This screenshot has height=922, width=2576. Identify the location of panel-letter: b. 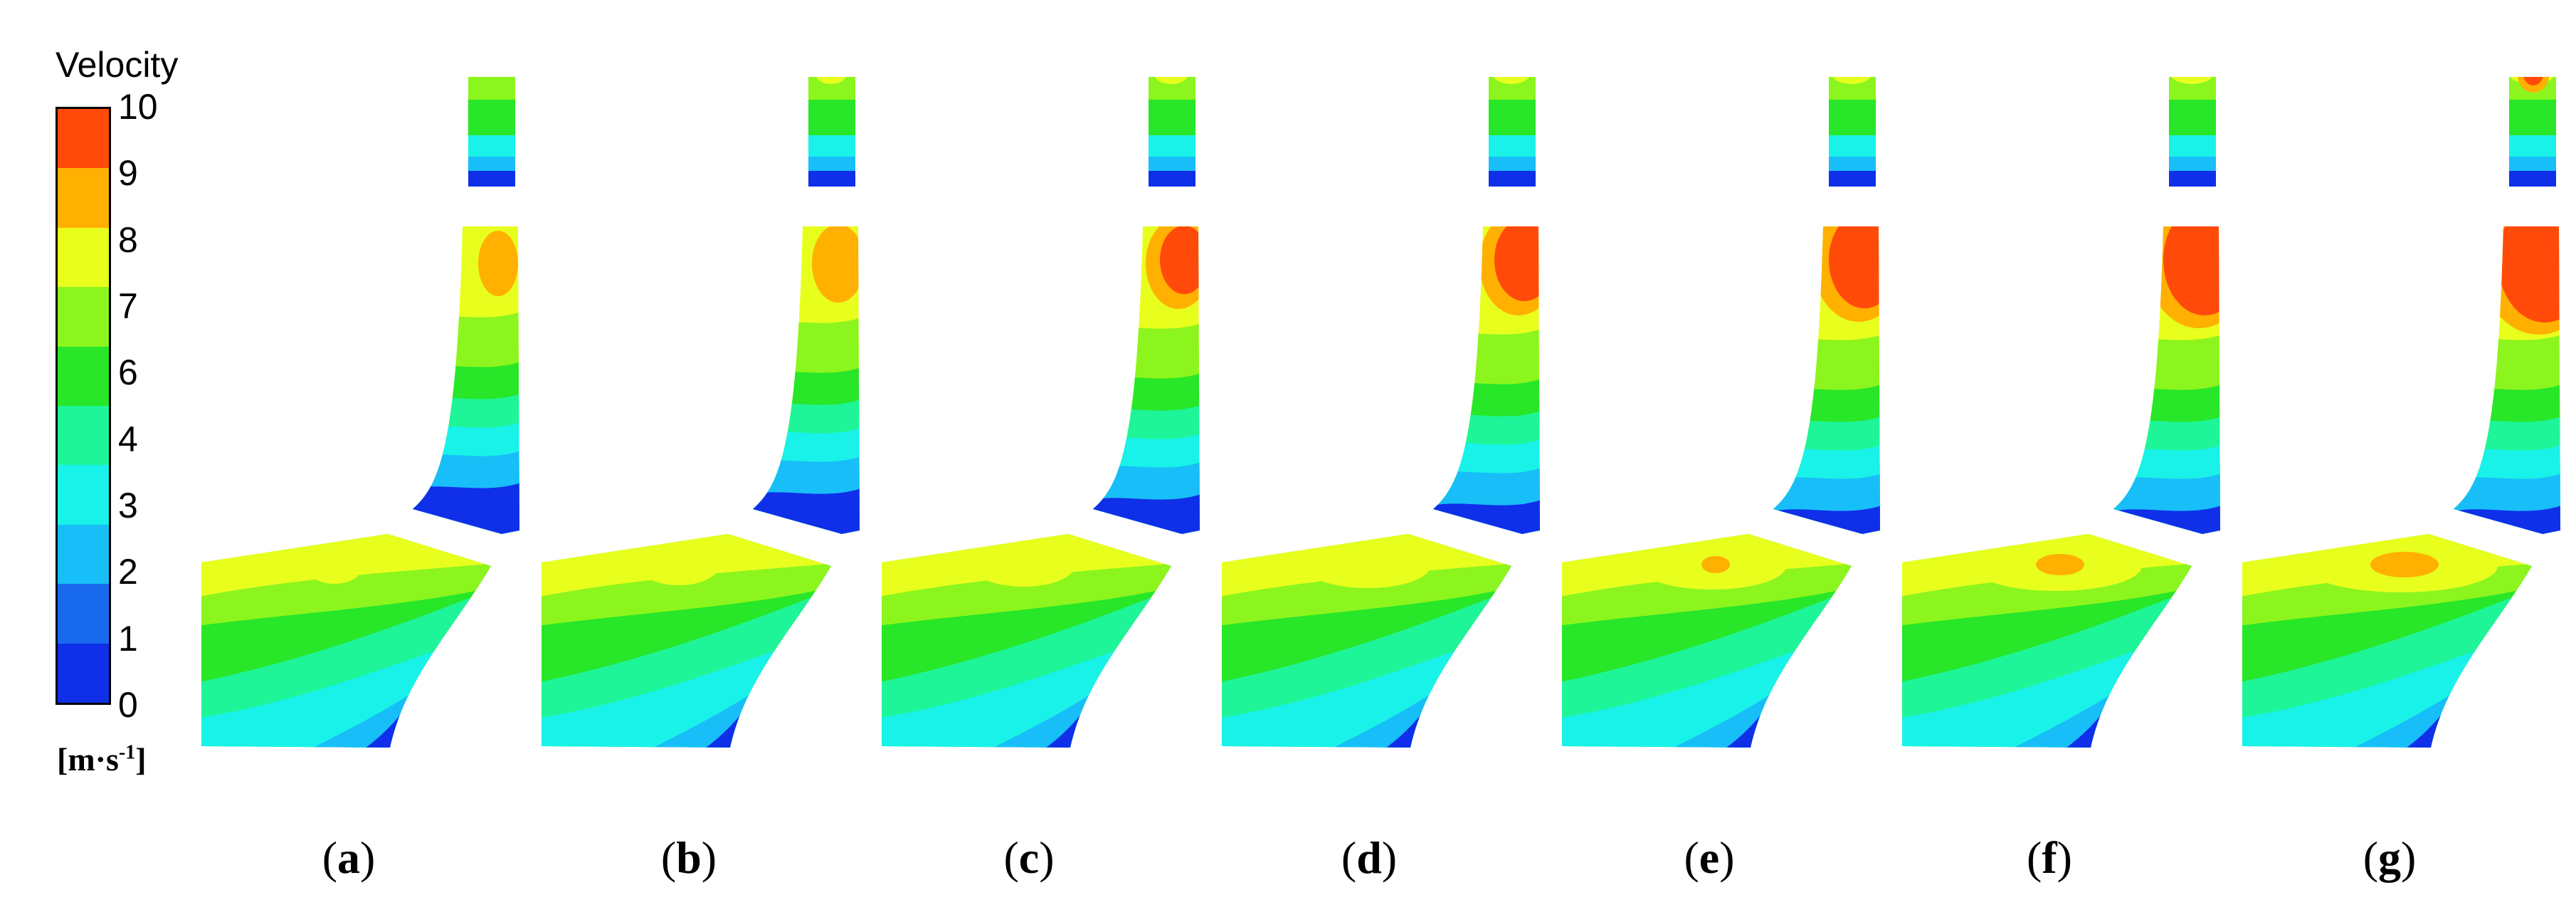
(689, 857).